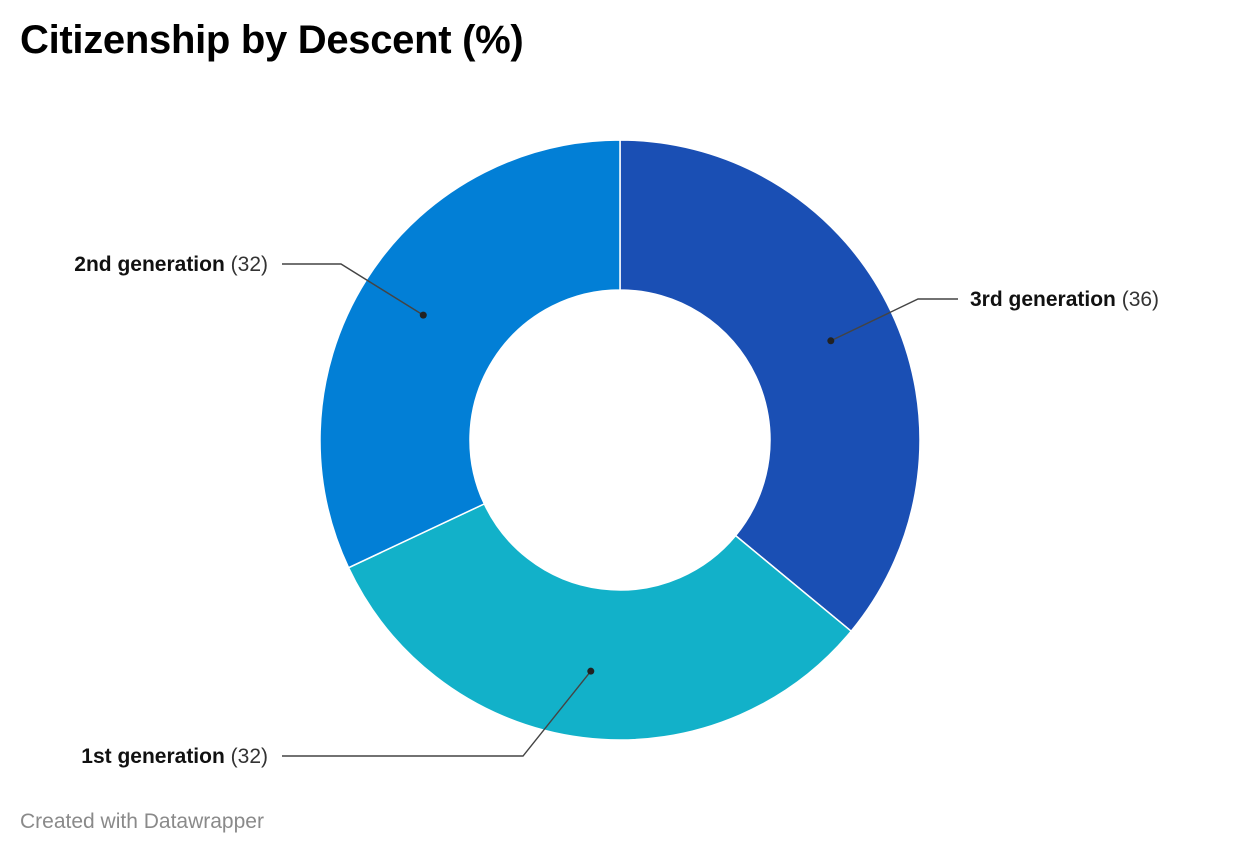  What do you see at coordinates (246, 264) in the screenshot?
I see `label-value-2nd-generation: (32)` at bounding box center [246, 264].